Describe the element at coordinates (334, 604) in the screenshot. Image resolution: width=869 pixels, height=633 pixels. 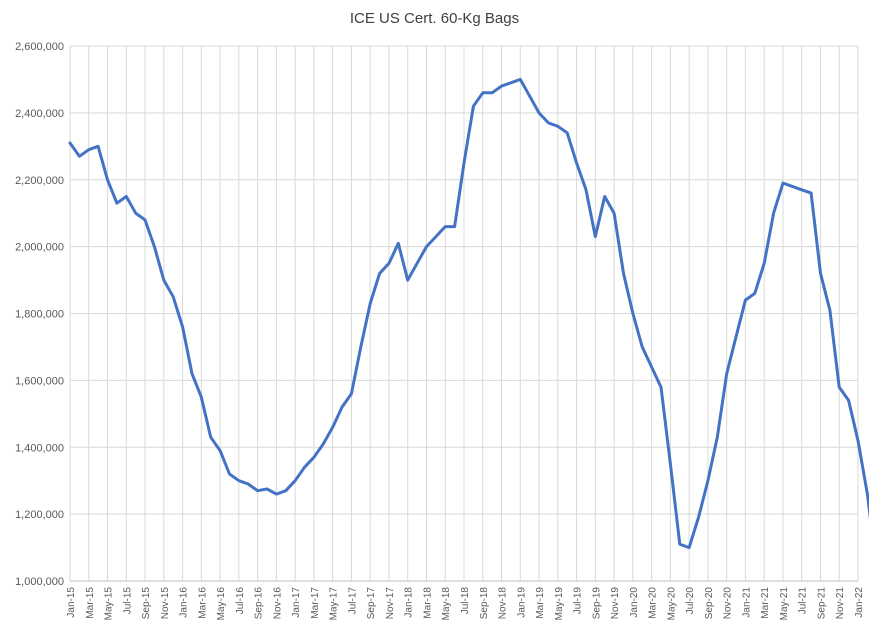
I see `x-tick-label: May-17` at that location.